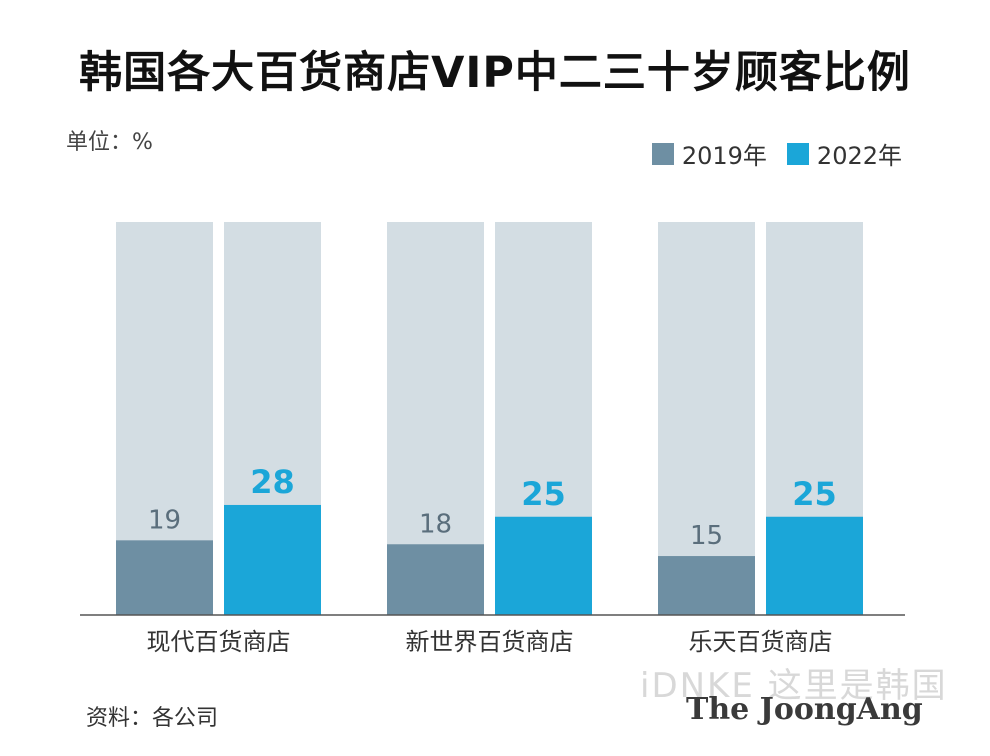  I want to click on bar-track, so click(706, 418).